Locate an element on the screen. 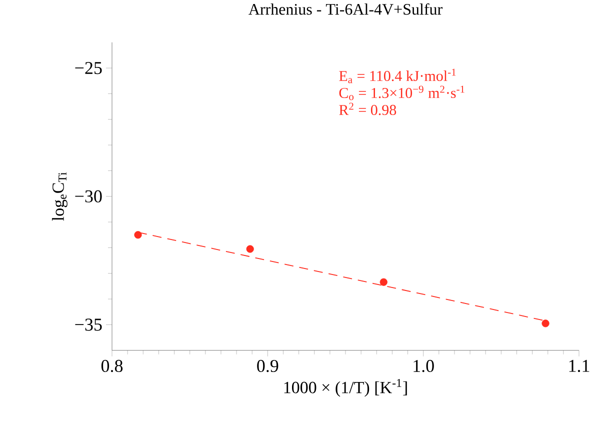 Image resolution: width=595 pixels, height=423 pixels. x-tick-label: 0.8 is located at coordinates (112, 366).